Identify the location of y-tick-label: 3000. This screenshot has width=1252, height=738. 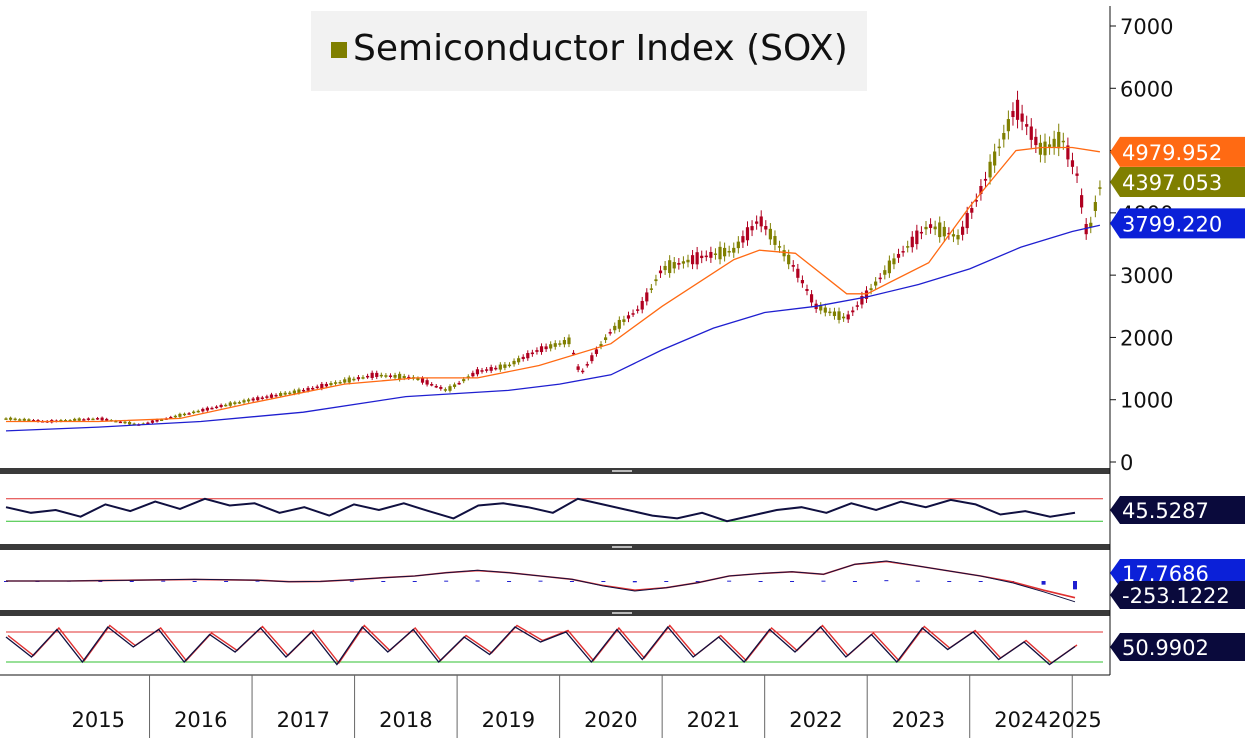
(1146, 276).